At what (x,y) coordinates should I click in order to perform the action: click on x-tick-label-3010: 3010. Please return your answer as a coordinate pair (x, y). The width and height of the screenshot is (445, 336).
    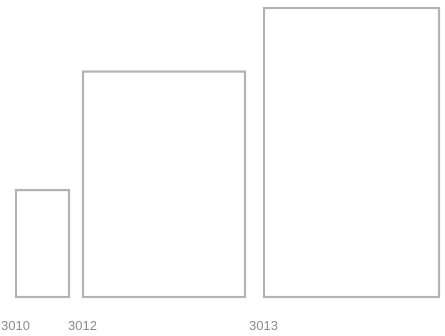
    Looking at the image, I should click on (15, 325).